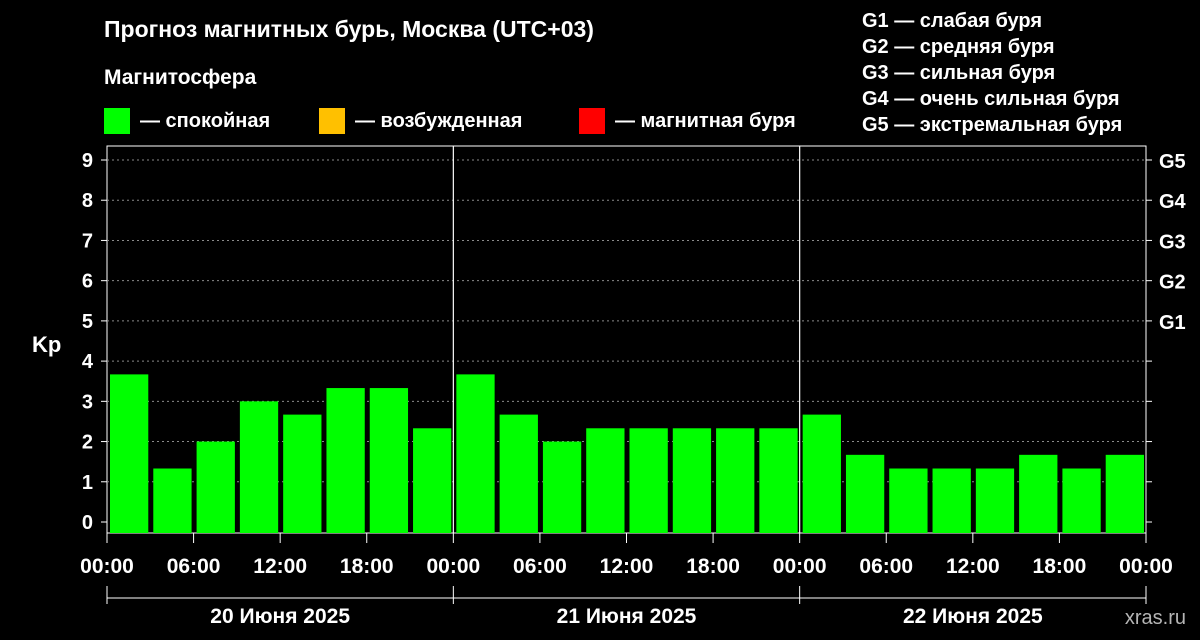 The height and width of the screenshot is (640, 1200). Describe the element at coordinates (952, 21) in the screenshot. I see `storm-level-g1: G1 — слабая буря` at that location.